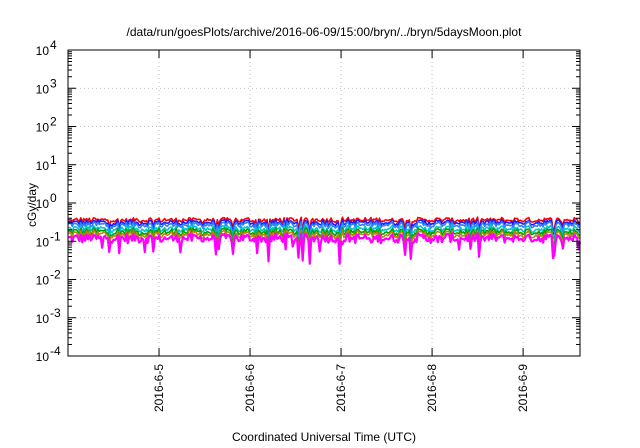 The width and height of the screenshot is (640, 448). I want to click on x-tick-label: 2016-6-8, so click(432, 388).